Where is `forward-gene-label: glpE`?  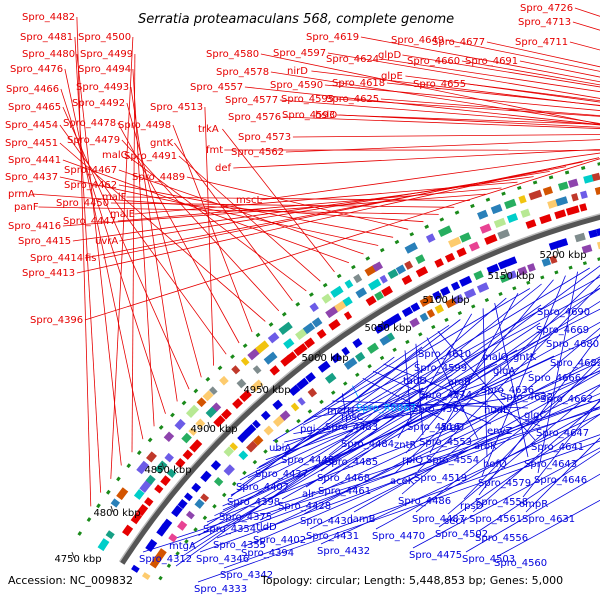 forward-gene-label: glpE is located at coordinates (392, 76).